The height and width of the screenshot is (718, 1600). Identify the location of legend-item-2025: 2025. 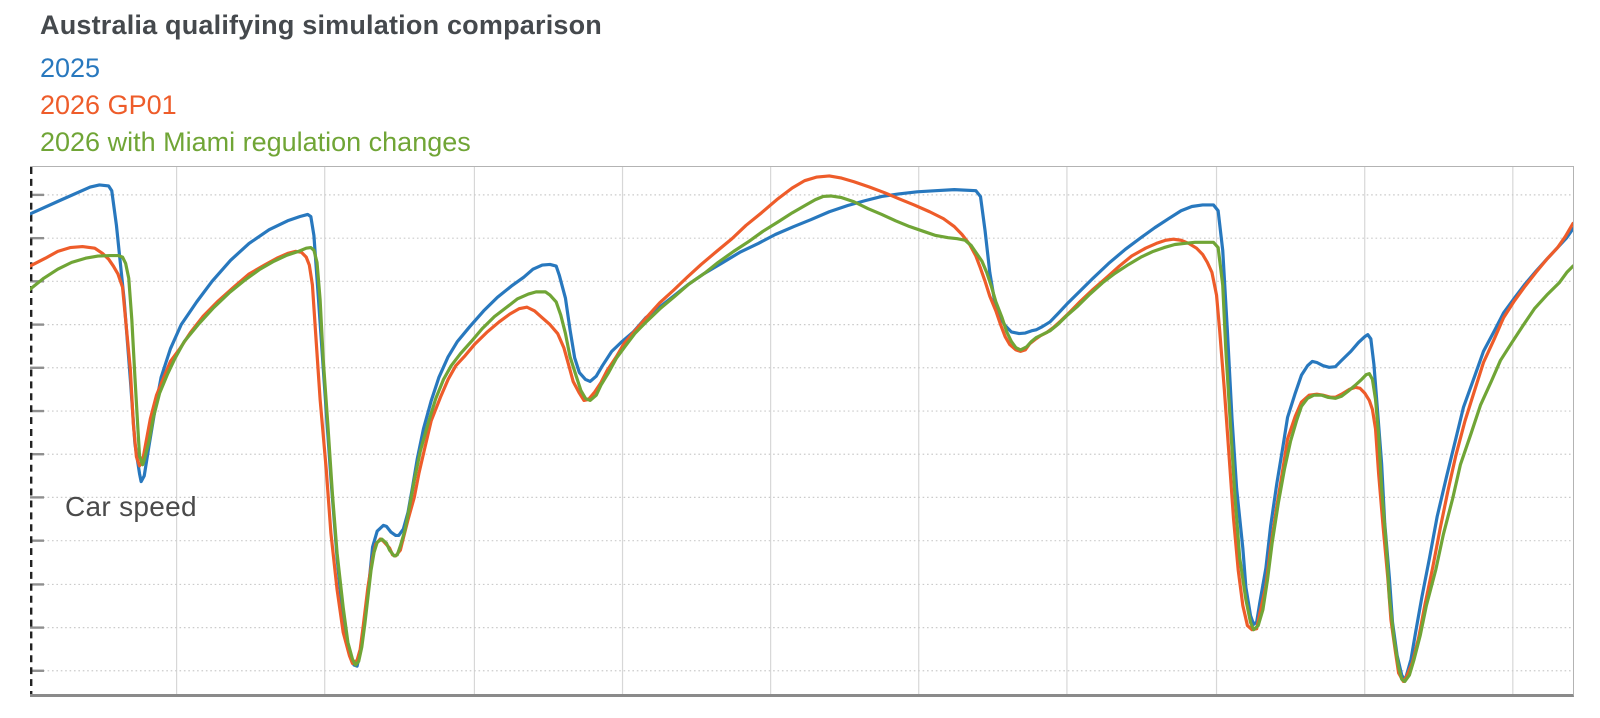
(70, 68).